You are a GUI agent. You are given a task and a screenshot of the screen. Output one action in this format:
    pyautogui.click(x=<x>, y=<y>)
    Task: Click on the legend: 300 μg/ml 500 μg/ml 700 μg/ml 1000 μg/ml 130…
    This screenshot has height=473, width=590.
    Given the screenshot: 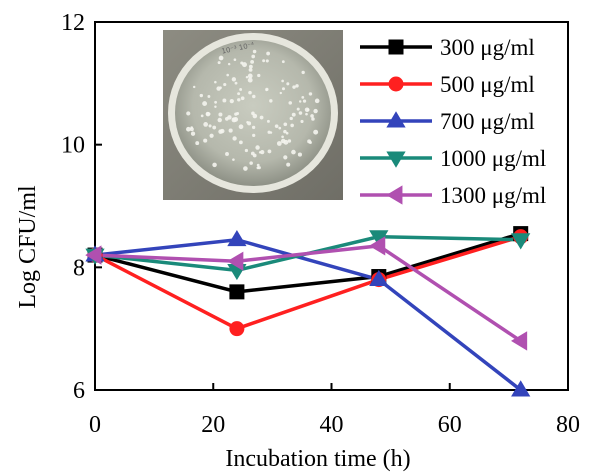 What is the action you would take?
    pyautogui.click(x=453, y=121)
    